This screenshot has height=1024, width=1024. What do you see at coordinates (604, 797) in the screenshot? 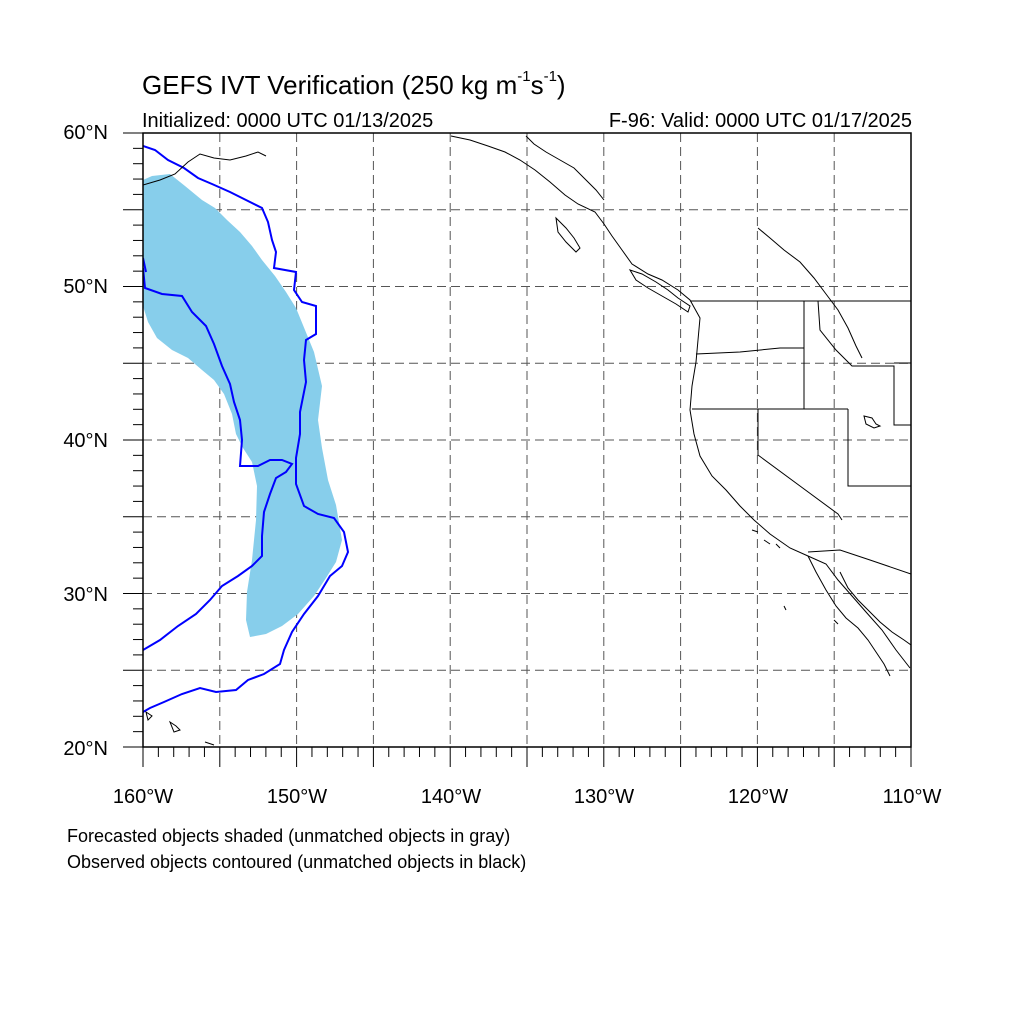
I see `lon-label-130w: 130°W` at bounding box center [604, 797].